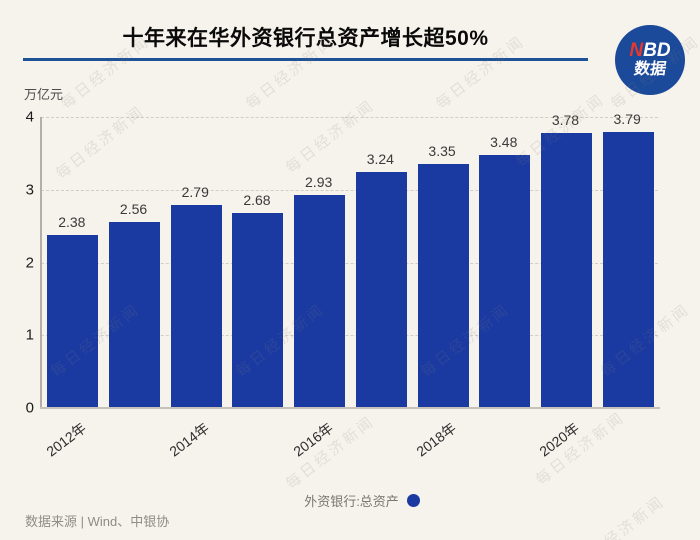 The height and width of the screenshot is (540, 700). I want to click on y-tick-label-2: 2, so click(29, 262).